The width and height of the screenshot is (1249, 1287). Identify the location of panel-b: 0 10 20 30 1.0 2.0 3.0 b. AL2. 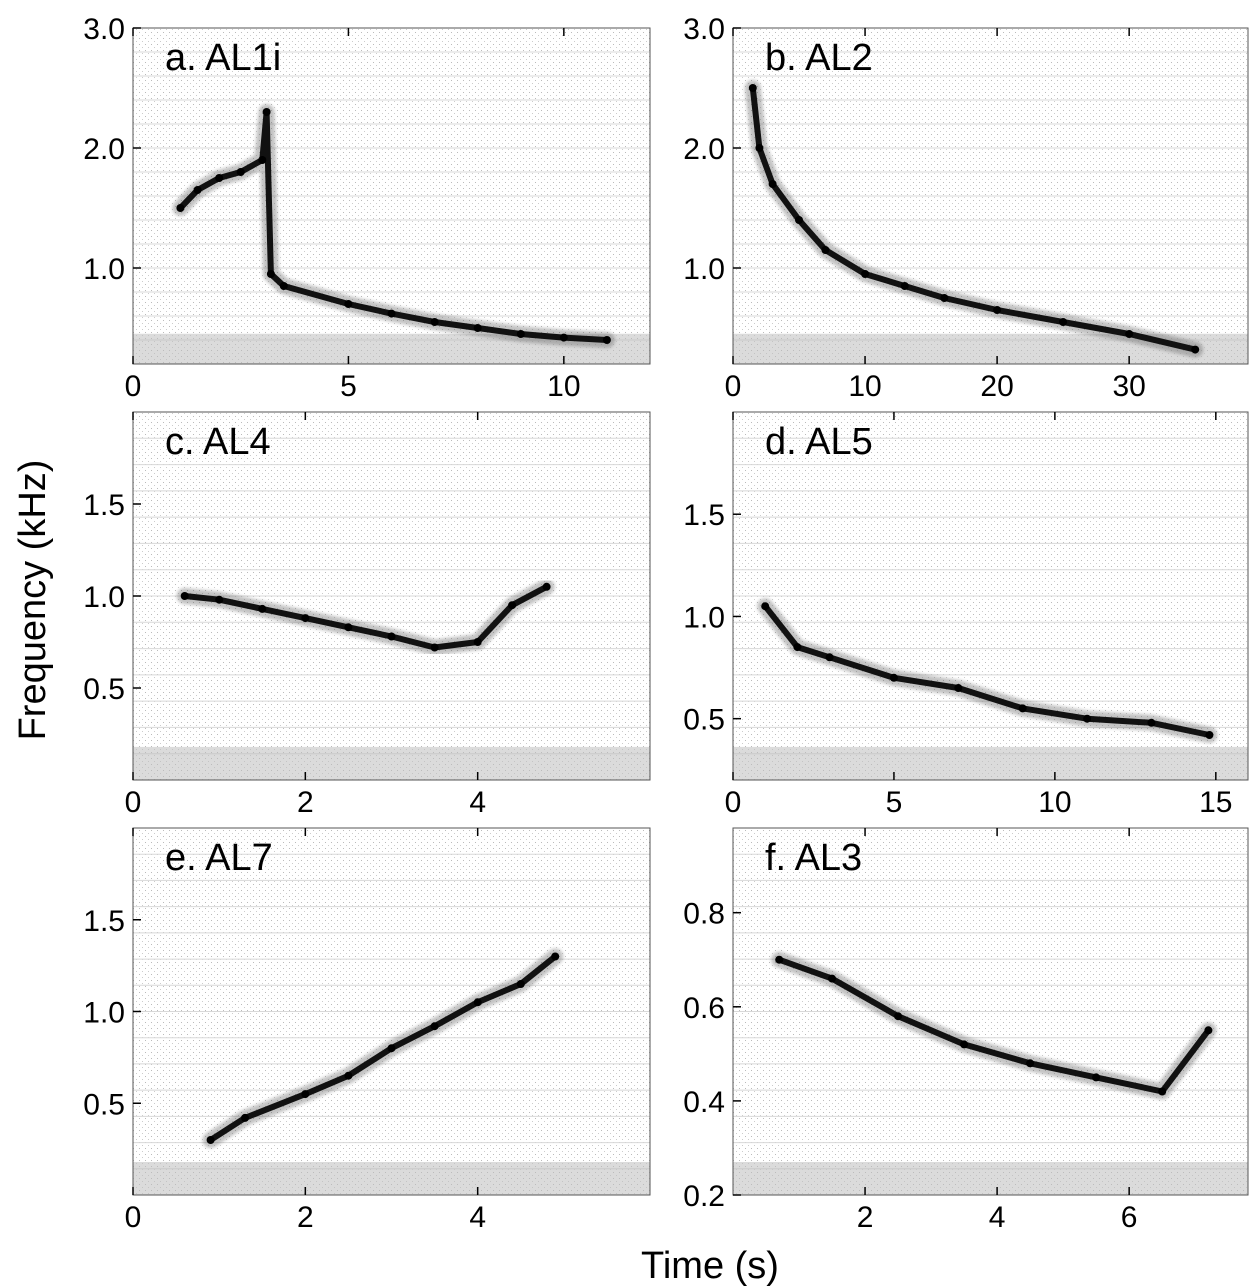
(966, 208).